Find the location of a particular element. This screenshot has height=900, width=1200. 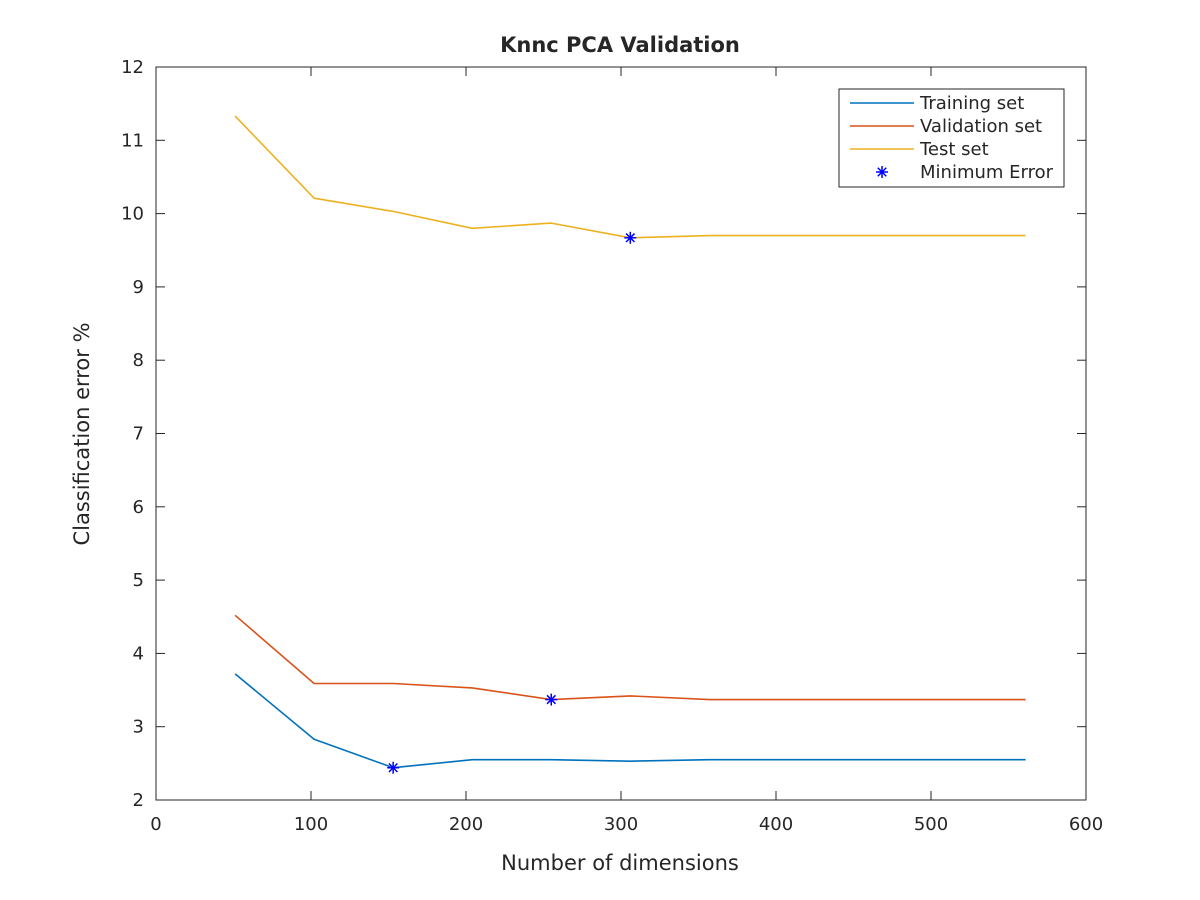

x-tick-label: 0 is located at coordinates (155, 824).